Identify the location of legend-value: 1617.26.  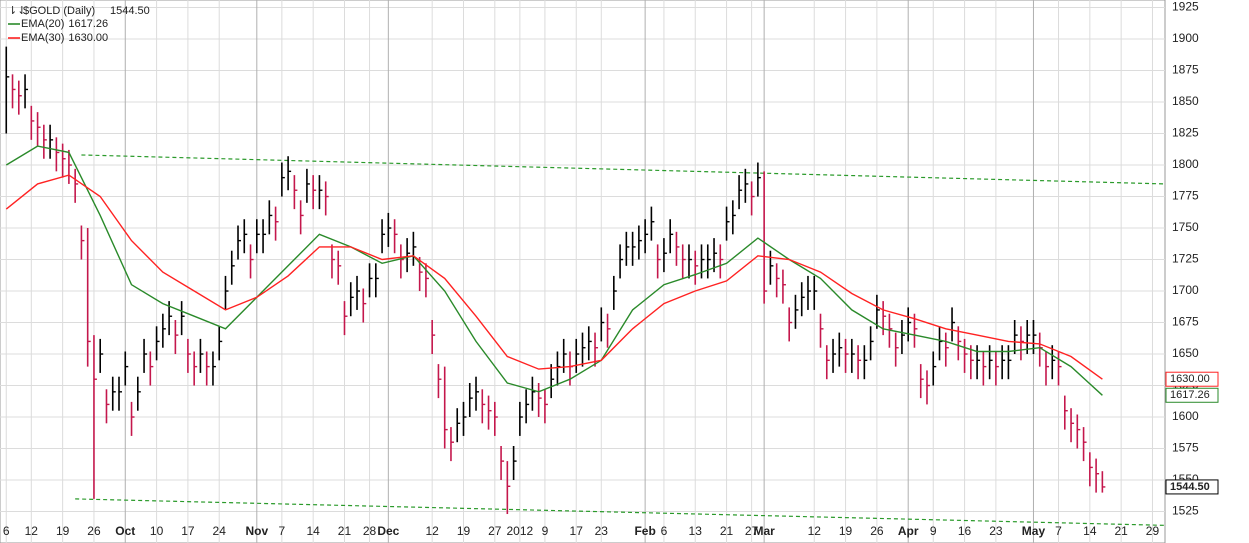
(88, 24).